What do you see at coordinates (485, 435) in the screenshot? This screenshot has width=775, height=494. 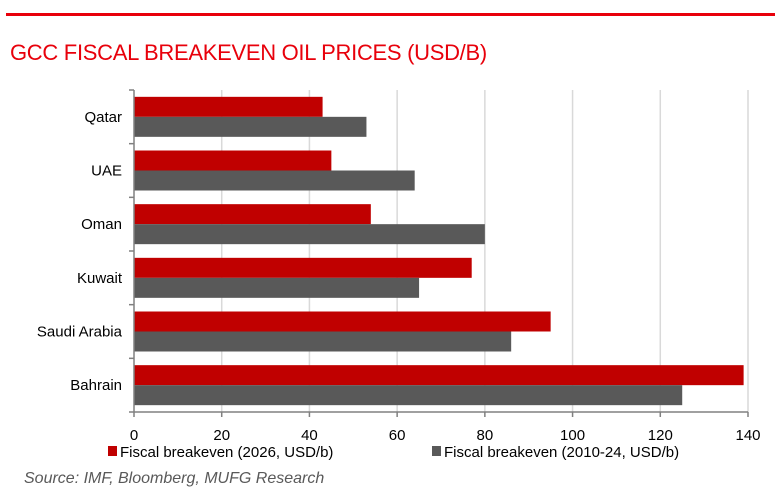 I see `x-tick-label: 80` at bounding box center [485, 435].